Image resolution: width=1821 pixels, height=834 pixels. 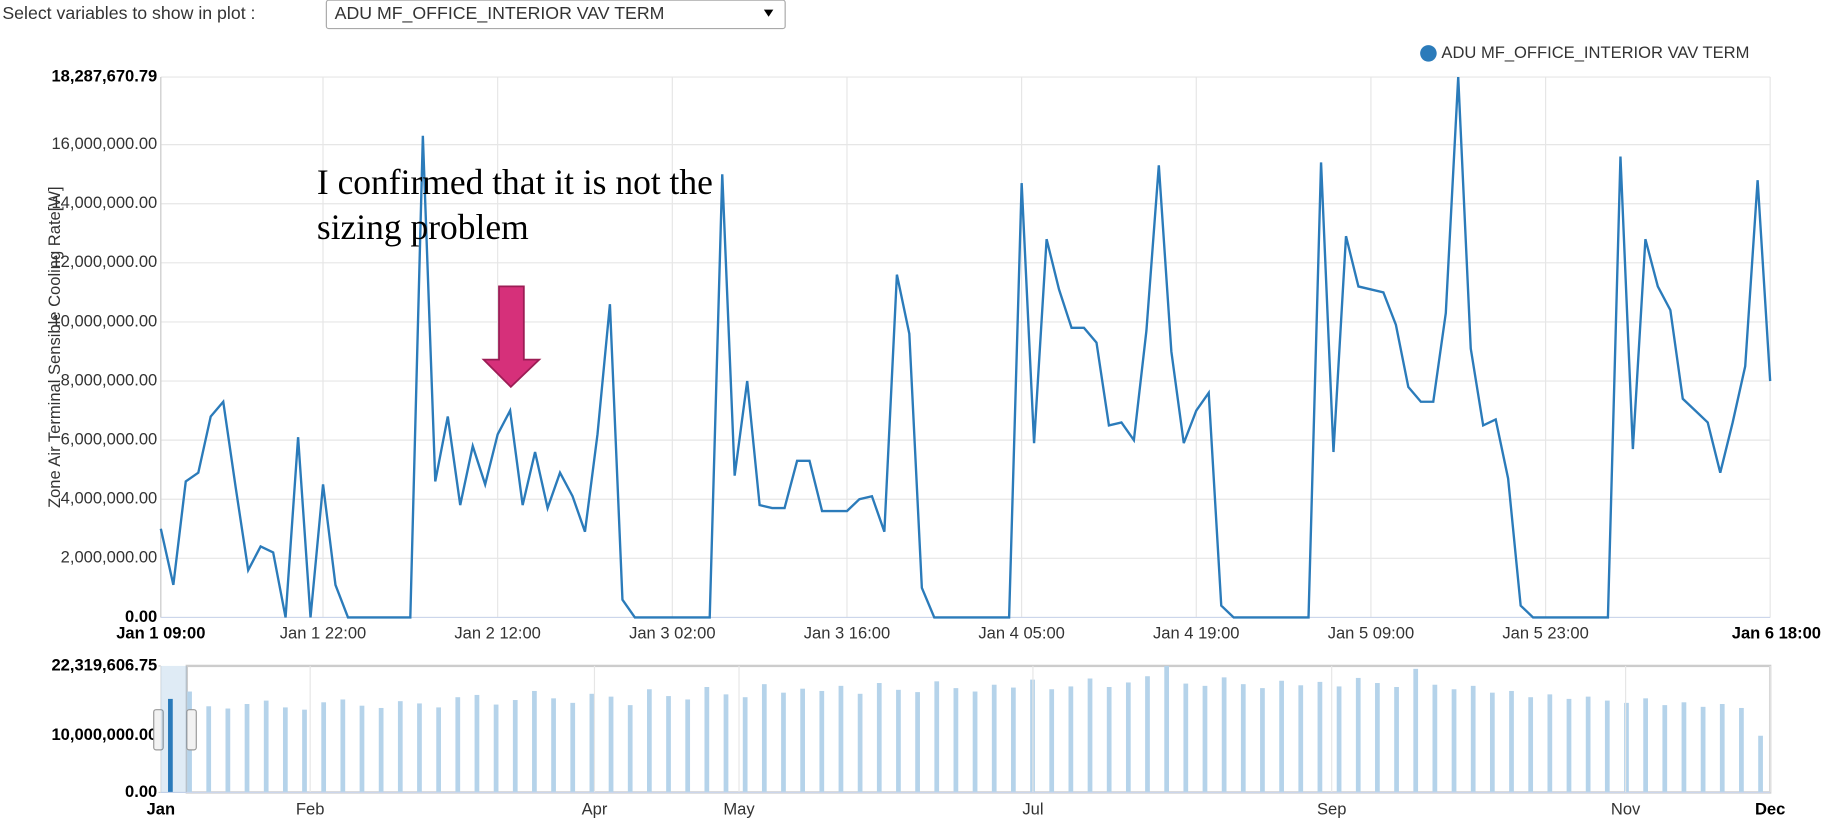 I want to click on x-tick-label: Apr, so click(x=595, y=809).